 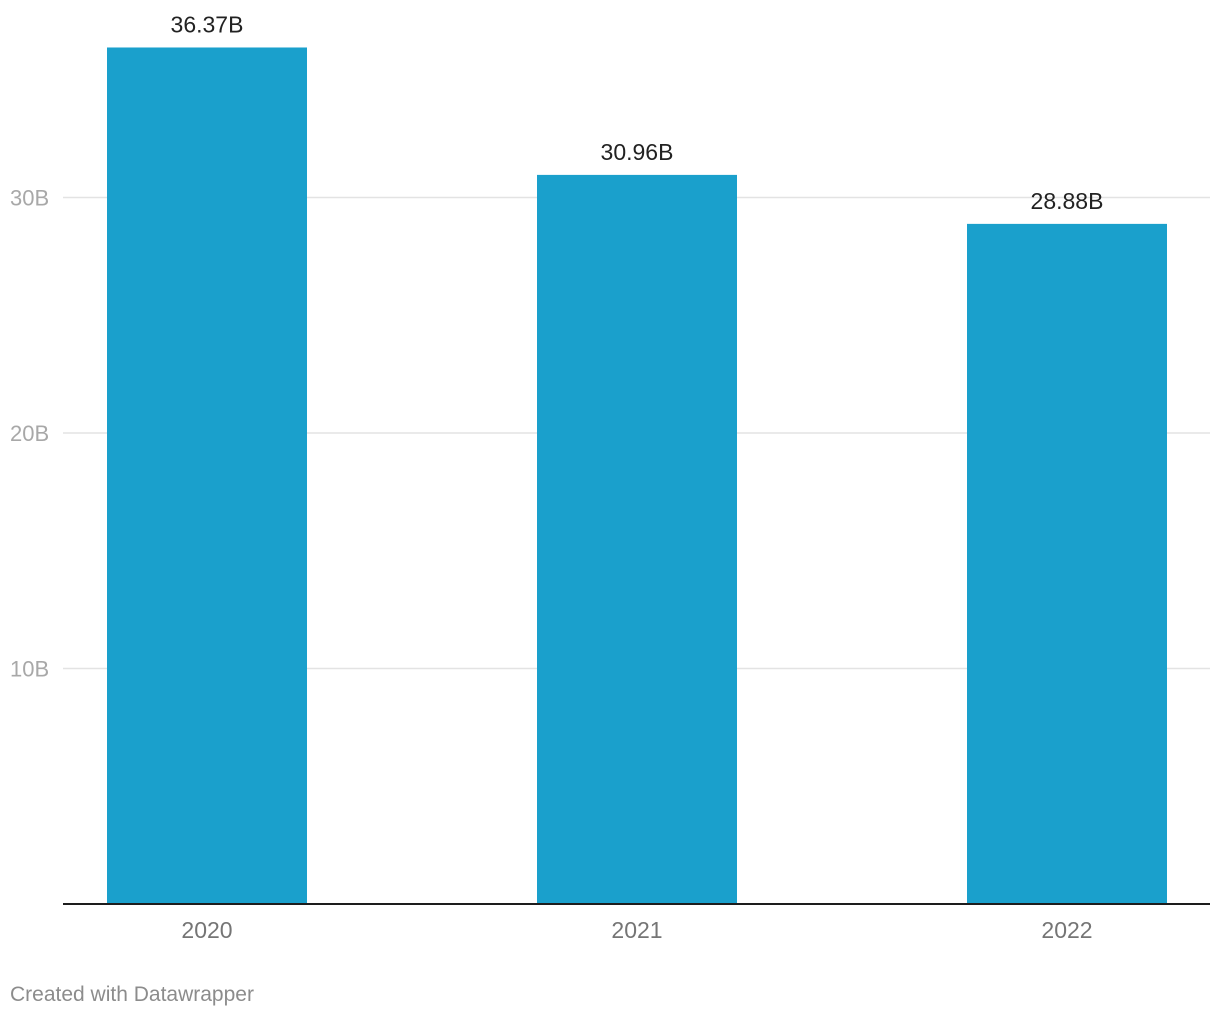 What do you see at coordinates (206, 930) in the screenshot?
I see `x-tick-label-2020: 2020` at bounding box center [206, 930].